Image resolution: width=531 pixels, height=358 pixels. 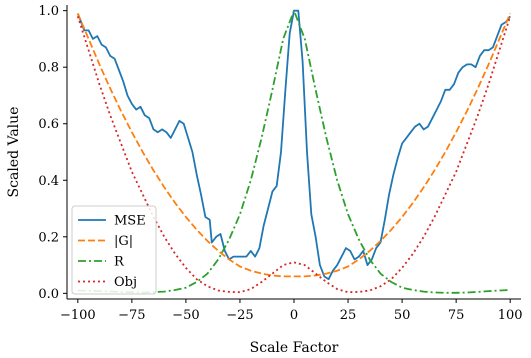 I want to click on x-tick-label: −100, so click(x=78, y=315).